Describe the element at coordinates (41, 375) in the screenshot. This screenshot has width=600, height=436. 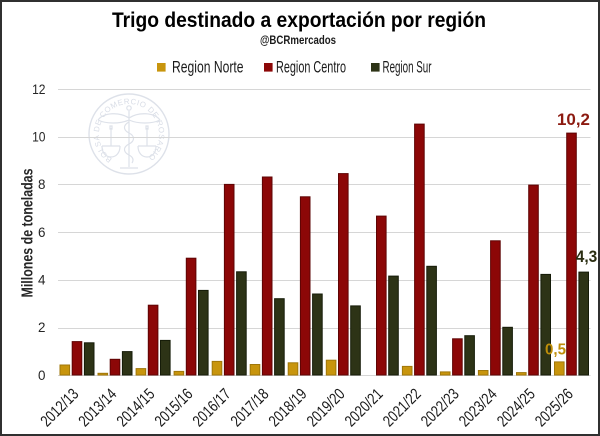
I see `svg-text: 0` at that location.